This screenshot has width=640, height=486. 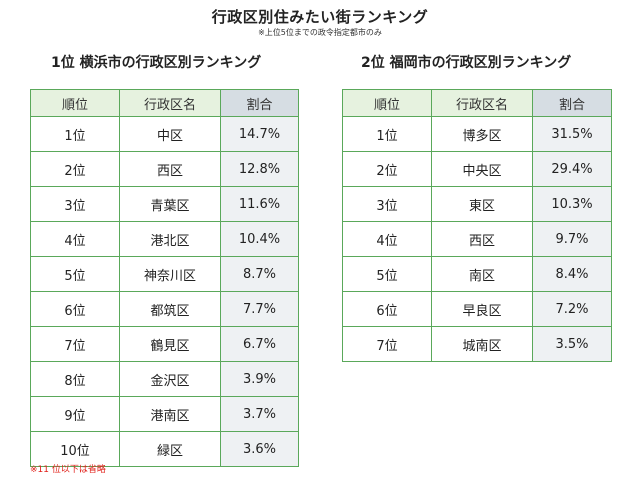 What do you see at coordinates (572, 204) in the screenshot?
I see `cell-share: 10.3%` at bounding box center [572, 204].